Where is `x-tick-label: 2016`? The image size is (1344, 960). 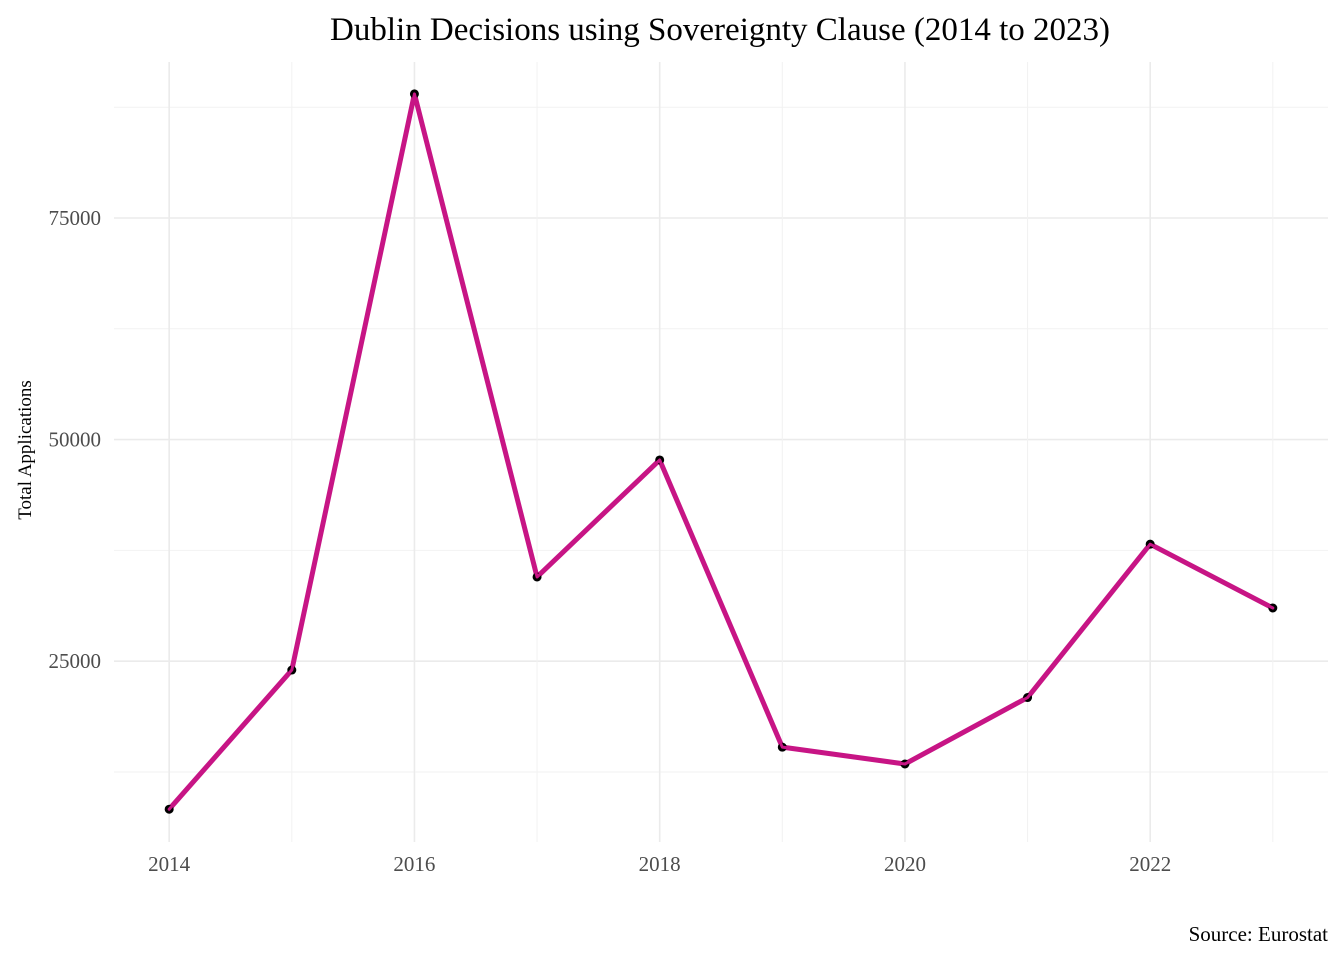 x-tick-label: 2016 is located at coordinates (414, 864).